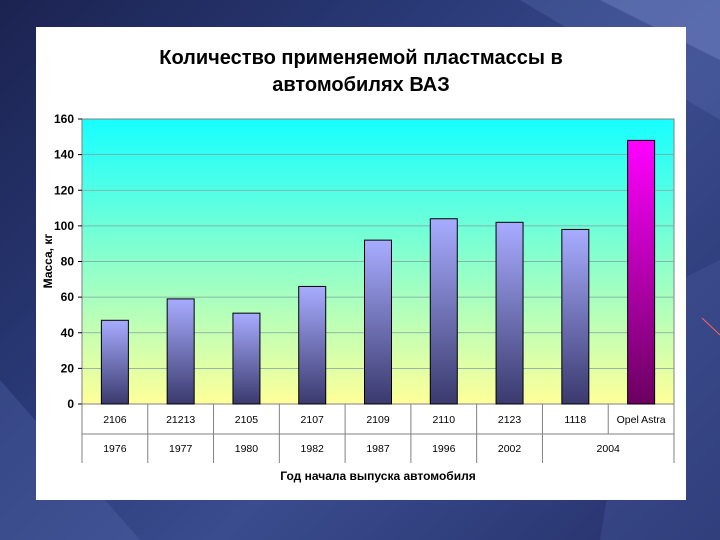  I want to click on x-category-label: 2123, so click(510, 420).